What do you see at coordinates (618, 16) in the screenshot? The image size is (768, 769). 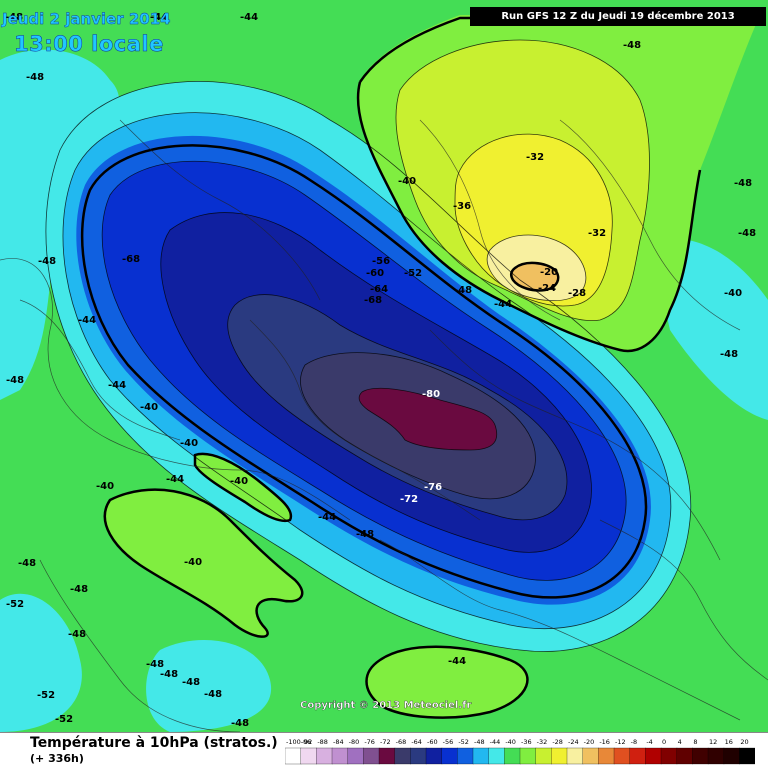 I see `run-info-banner: Run GFS 12 Z du Jeudi 19 décembre 2013` at bounding box center [618, 16].